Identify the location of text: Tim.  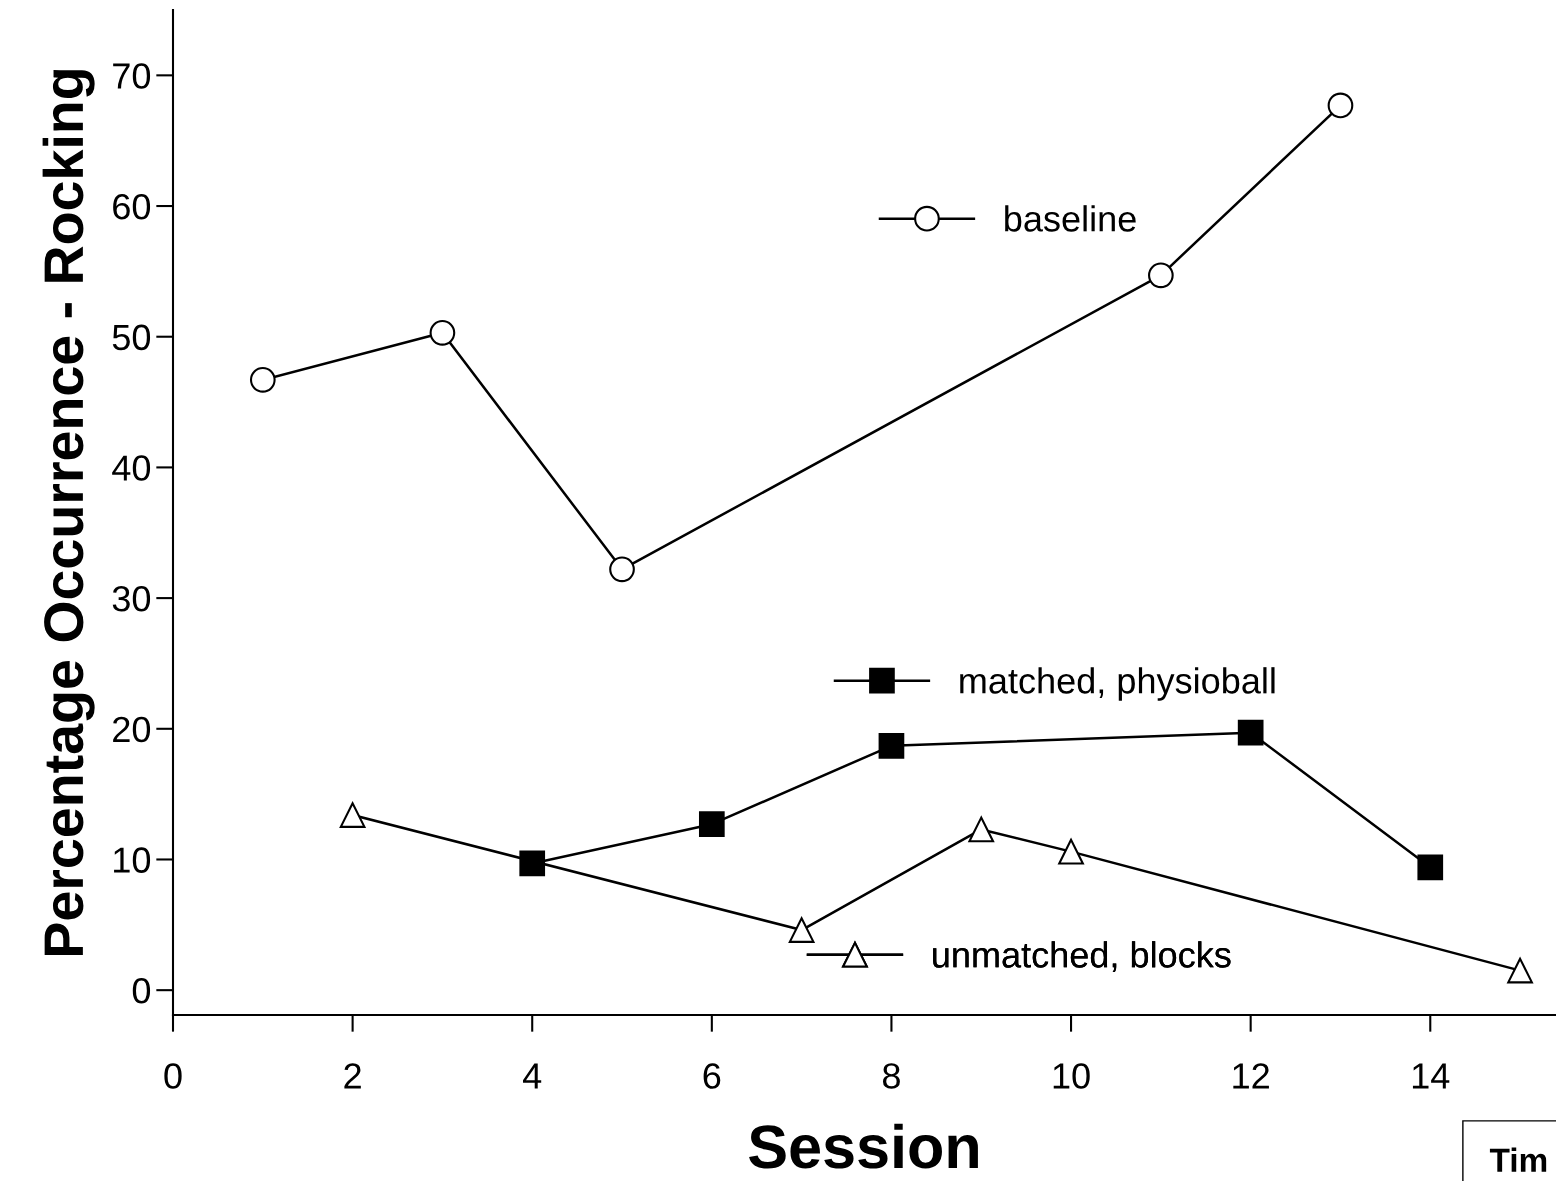
(1518, 1159).